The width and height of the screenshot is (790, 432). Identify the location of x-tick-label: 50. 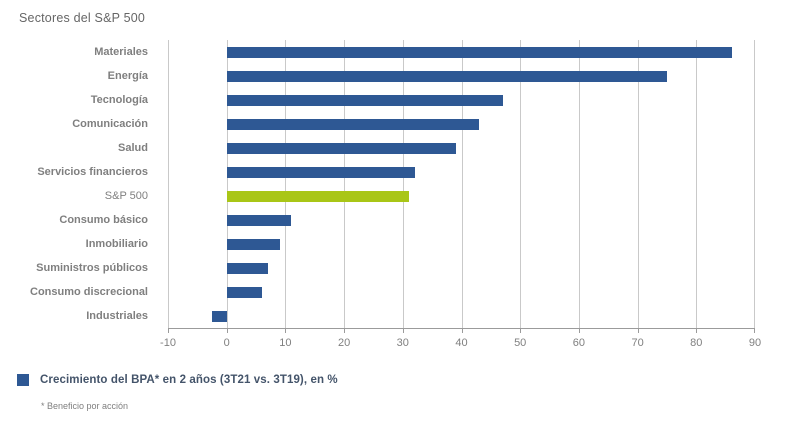
(520, 343).